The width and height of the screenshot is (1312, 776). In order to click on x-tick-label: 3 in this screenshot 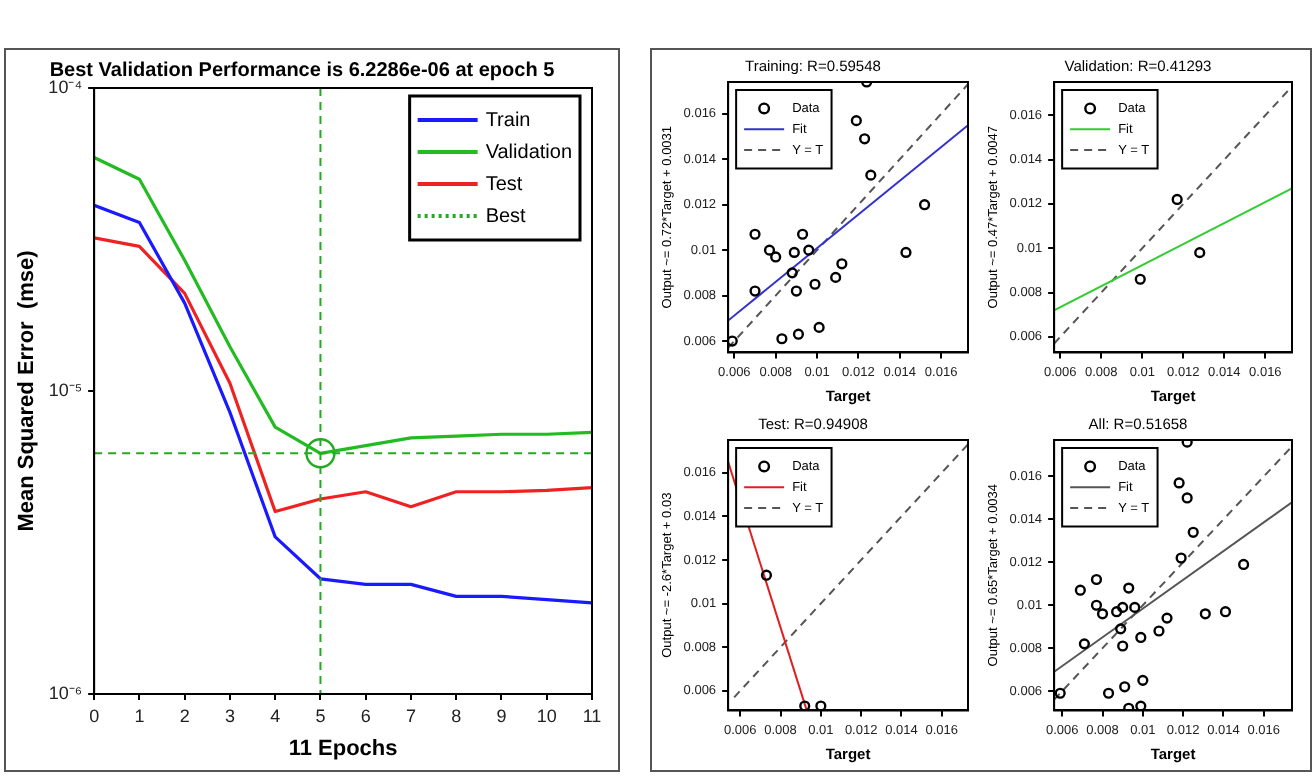, I will do `click(229, 715)`.